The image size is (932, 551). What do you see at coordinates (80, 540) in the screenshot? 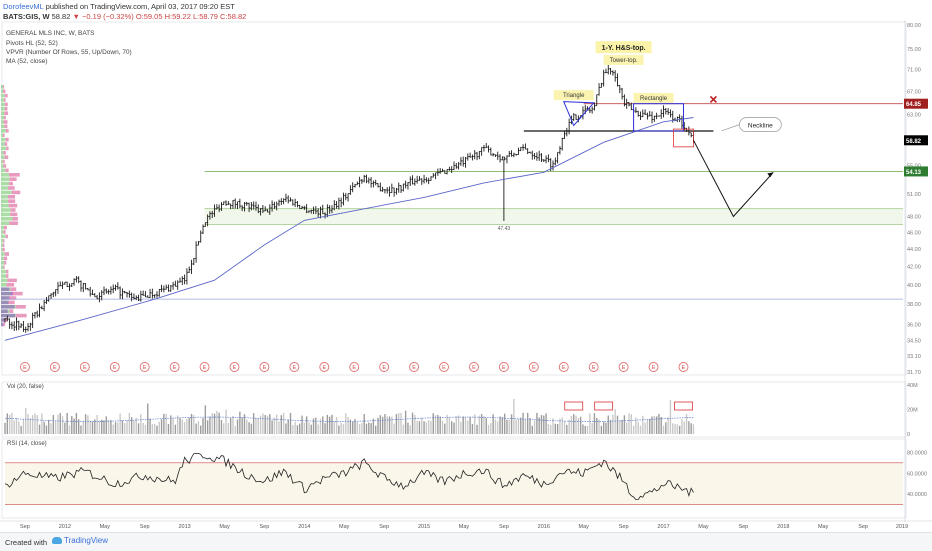
I see `footer-brand: TradingView` at bounding box center [80, 540].